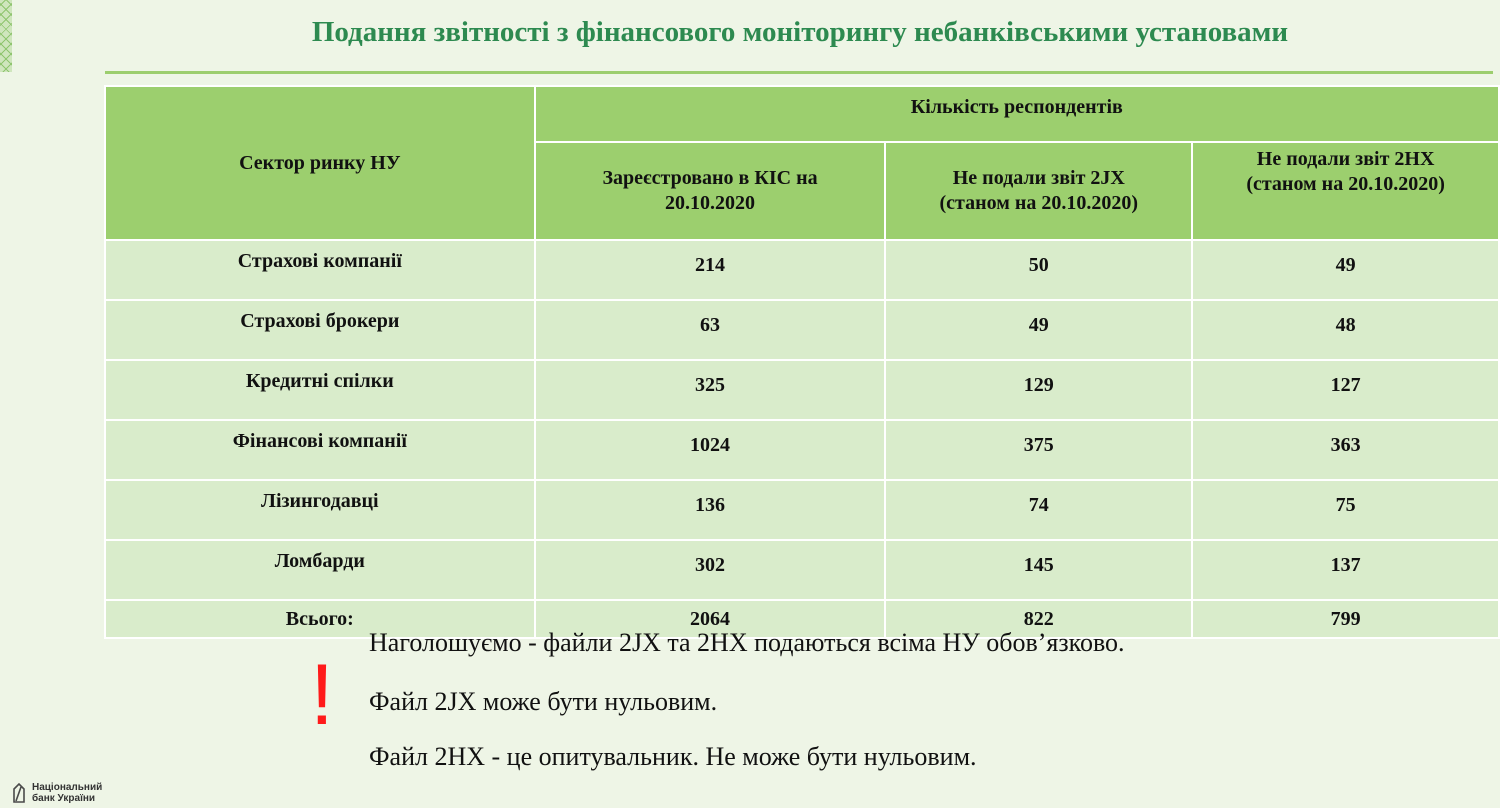  I want to click on logo-line-1: Національний, so click(67, 787).